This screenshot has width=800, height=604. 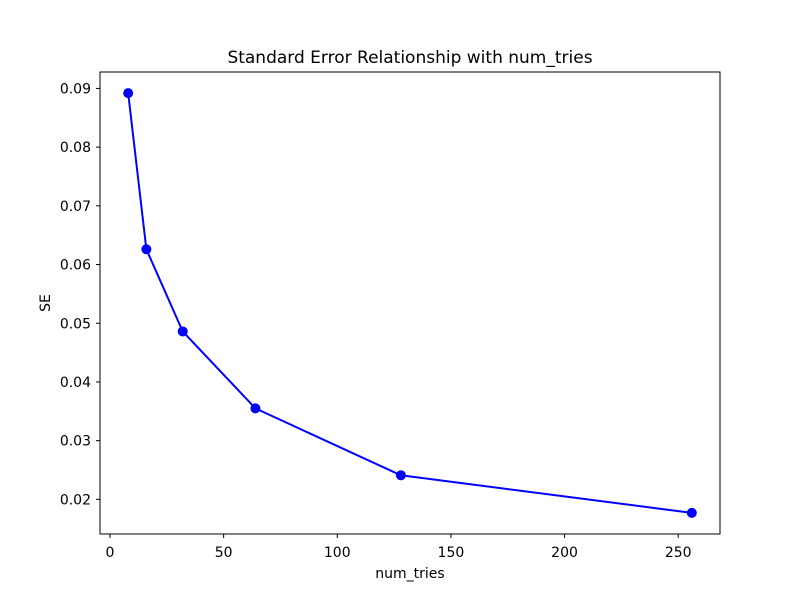 I want to click on x-axis-label: num_tries, so click(x=409, y=574).